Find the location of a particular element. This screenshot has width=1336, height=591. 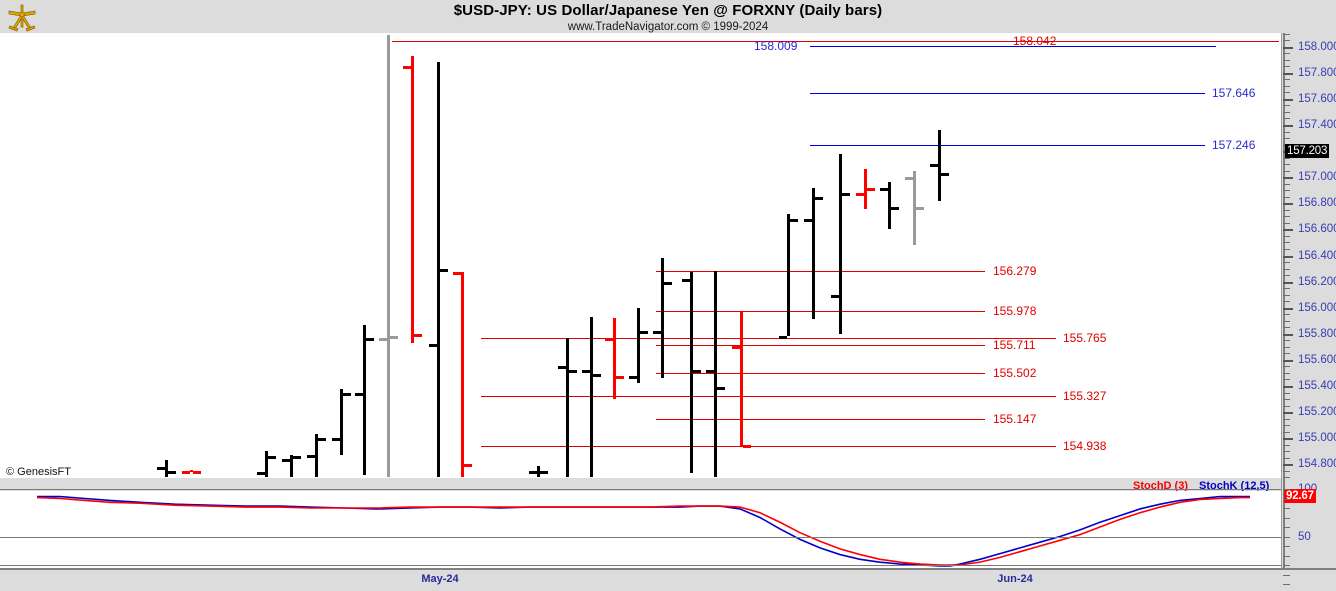

price-level-label: 155.711 is located at coordinates (1014, 345).